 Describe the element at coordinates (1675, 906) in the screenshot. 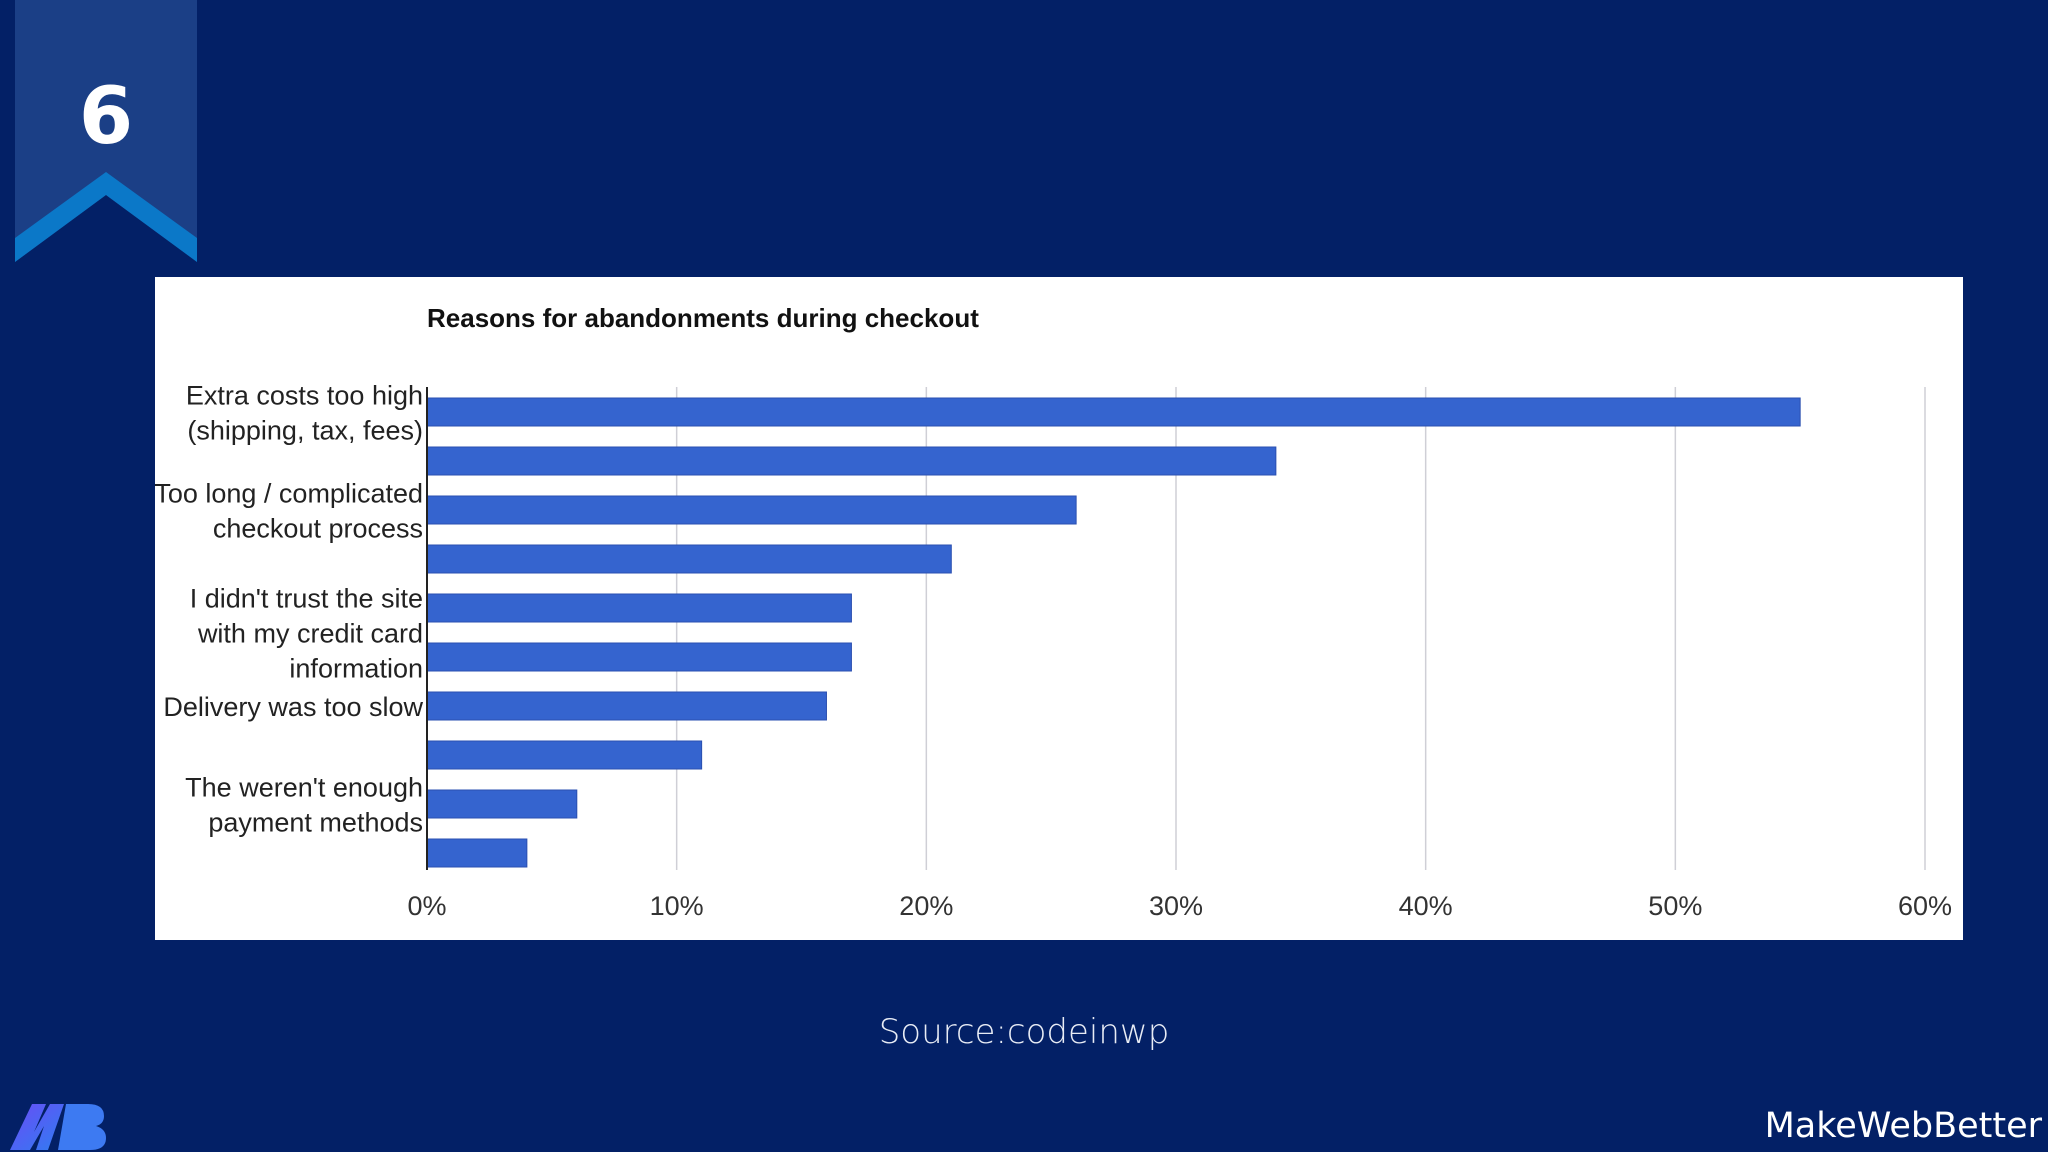

I see `x-tick-label: 50%` at that location.